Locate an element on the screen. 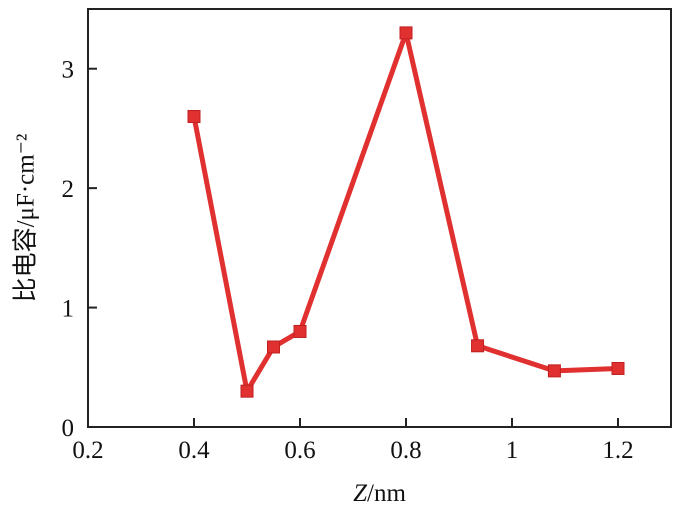 Image resolution: width=678 pixels, height=511 pixels. y-axis-label: 比电容/μF·cm⁻² is located at coordinates (26, 218).